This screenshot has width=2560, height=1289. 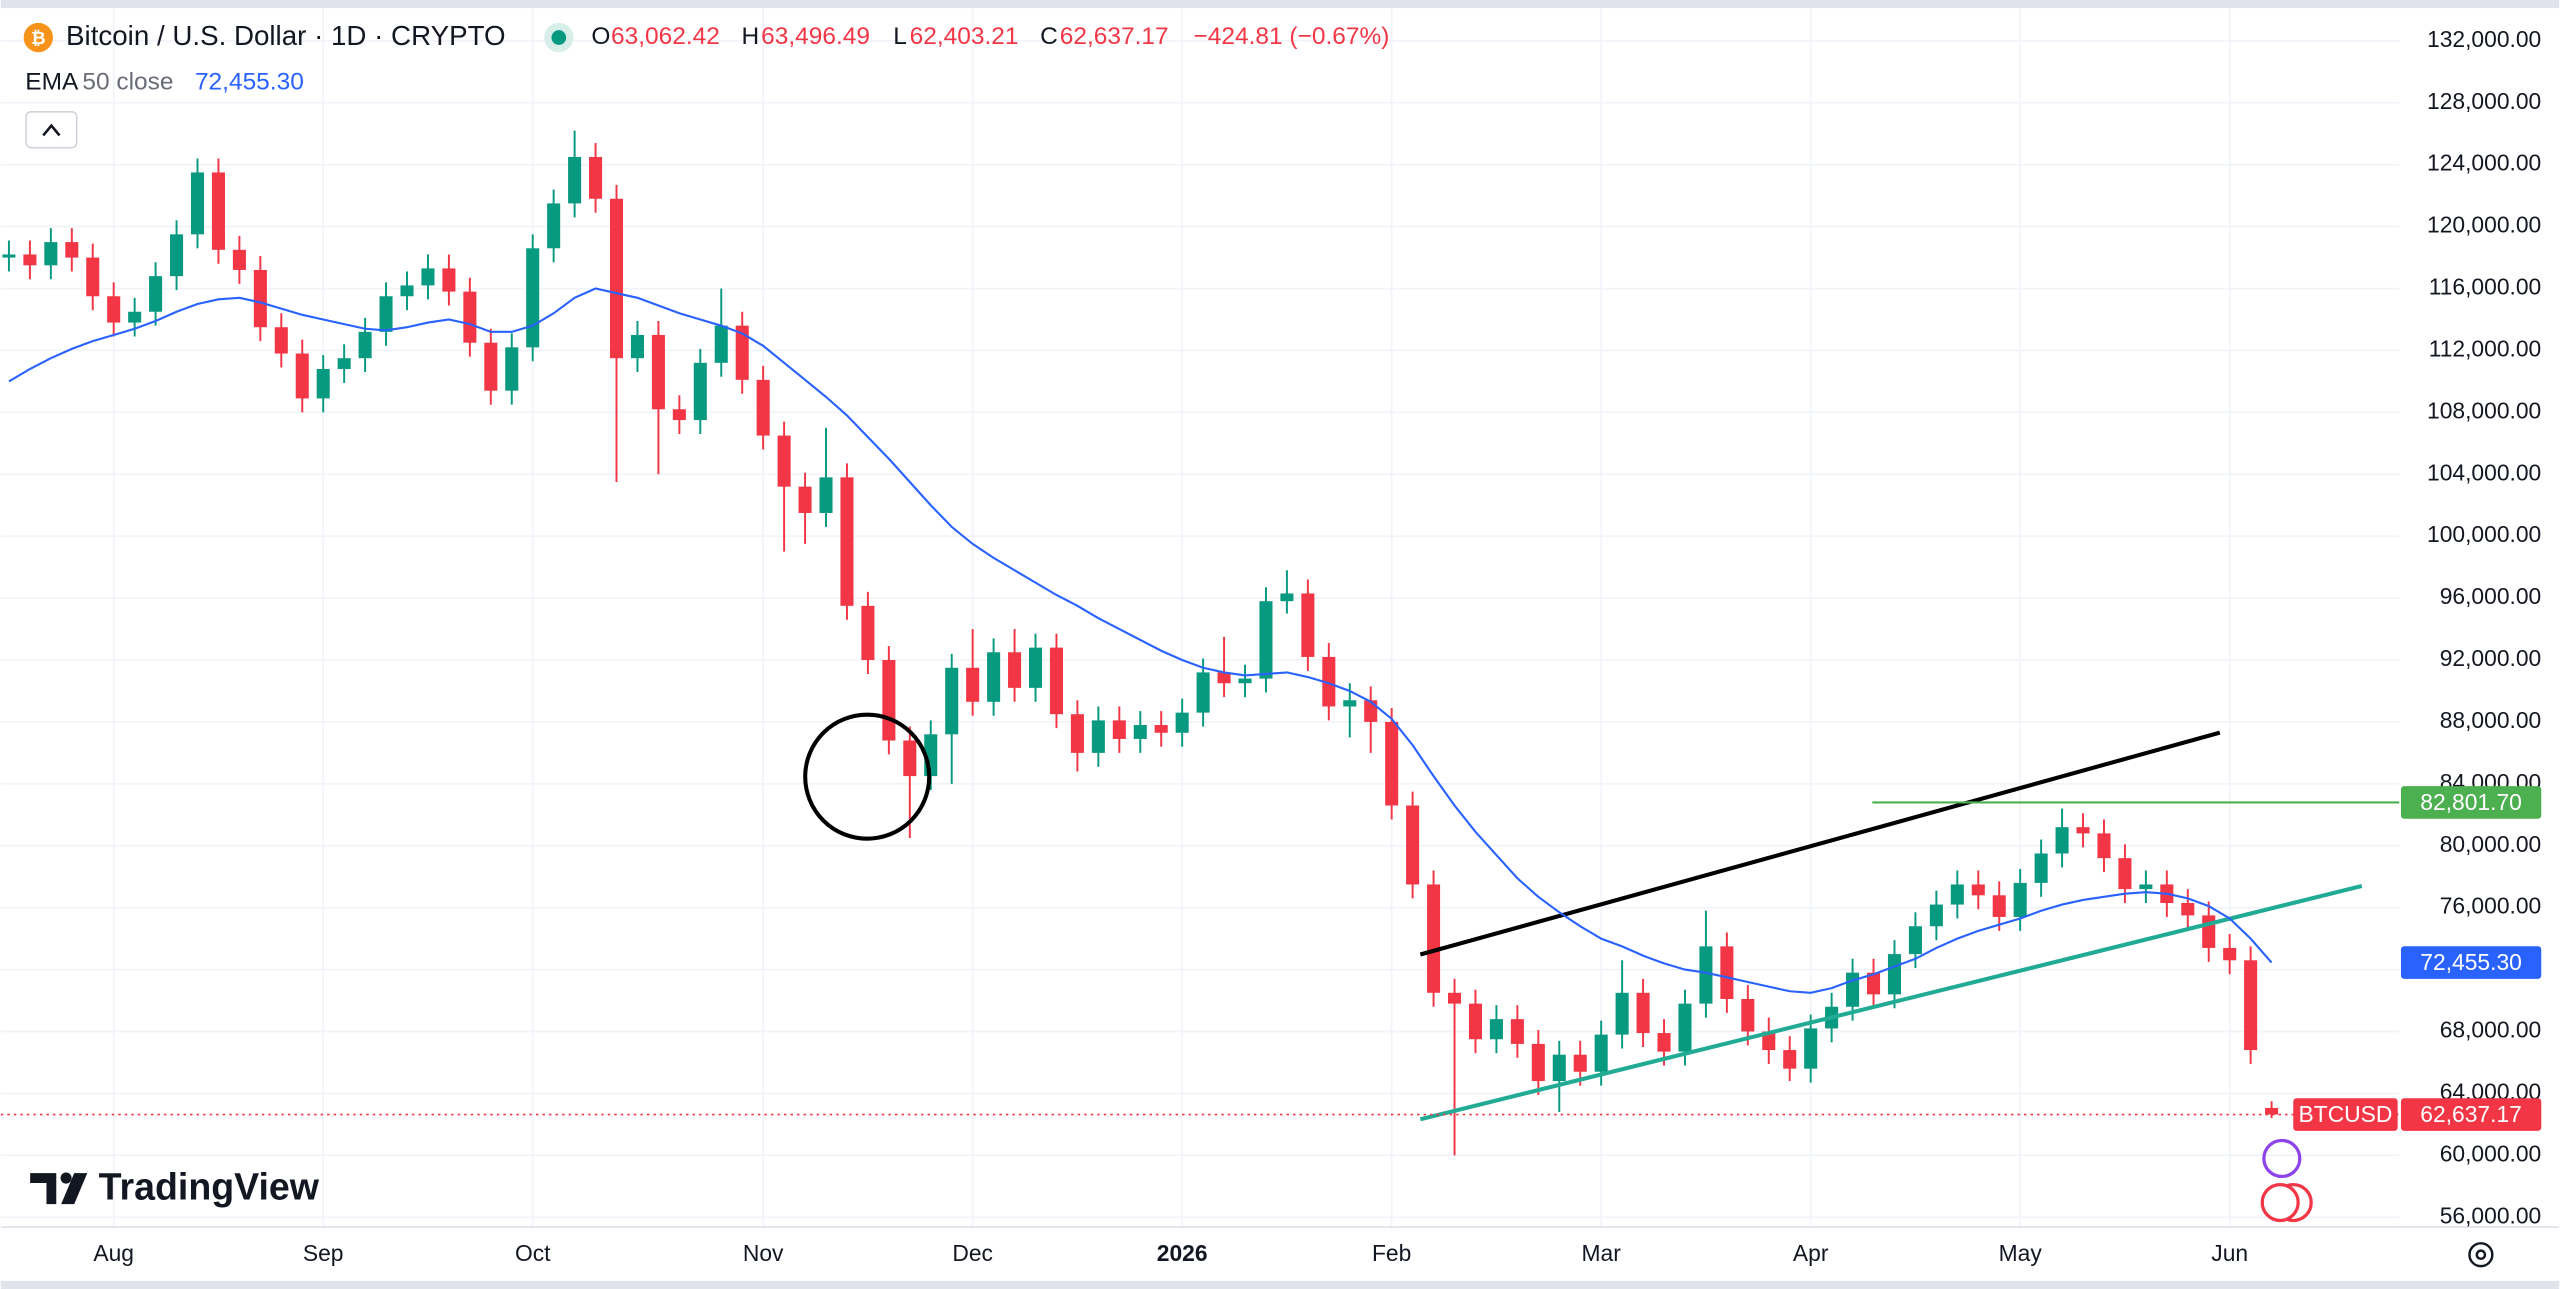 What do you see at coordinates (559, 37) in the screenshot?
I see `market-status-dot` at bounding box center [559, 37].